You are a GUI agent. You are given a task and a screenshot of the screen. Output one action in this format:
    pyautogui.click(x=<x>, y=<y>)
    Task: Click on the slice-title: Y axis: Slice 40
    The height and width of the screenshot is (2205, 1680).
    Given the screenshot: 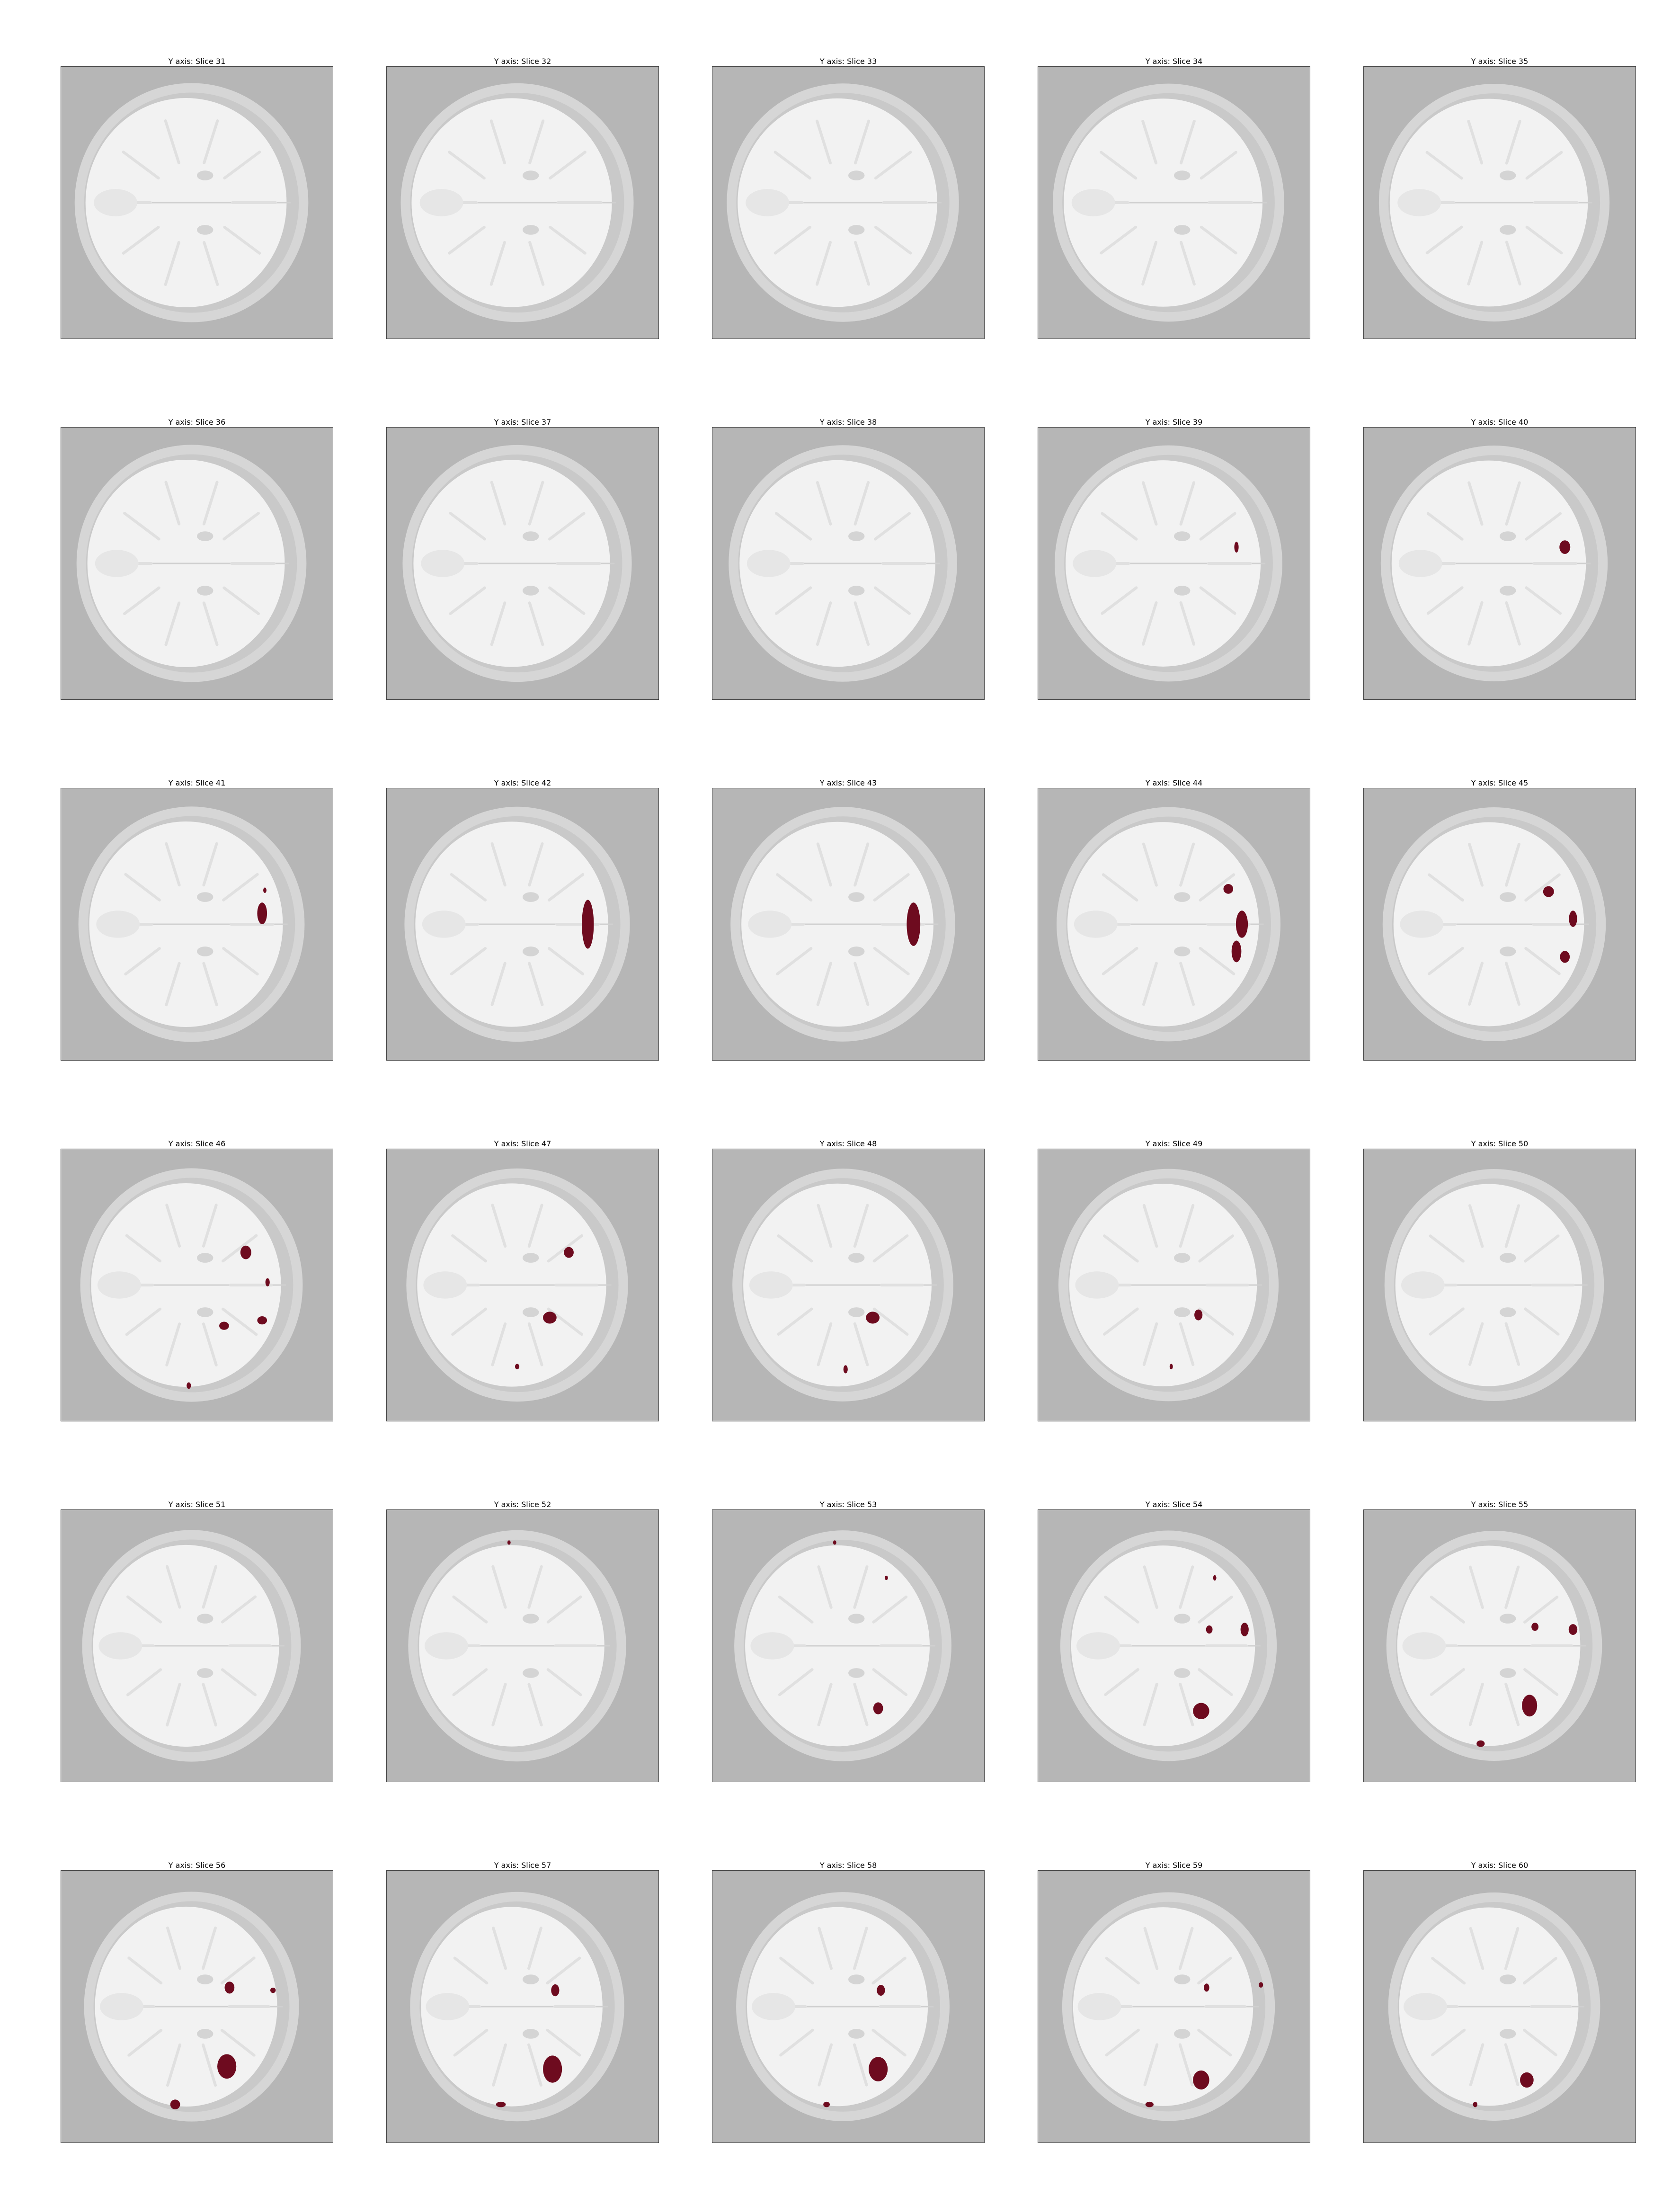 What is the action you would take?
    pyautogui.click(x=1500, y=423)
    